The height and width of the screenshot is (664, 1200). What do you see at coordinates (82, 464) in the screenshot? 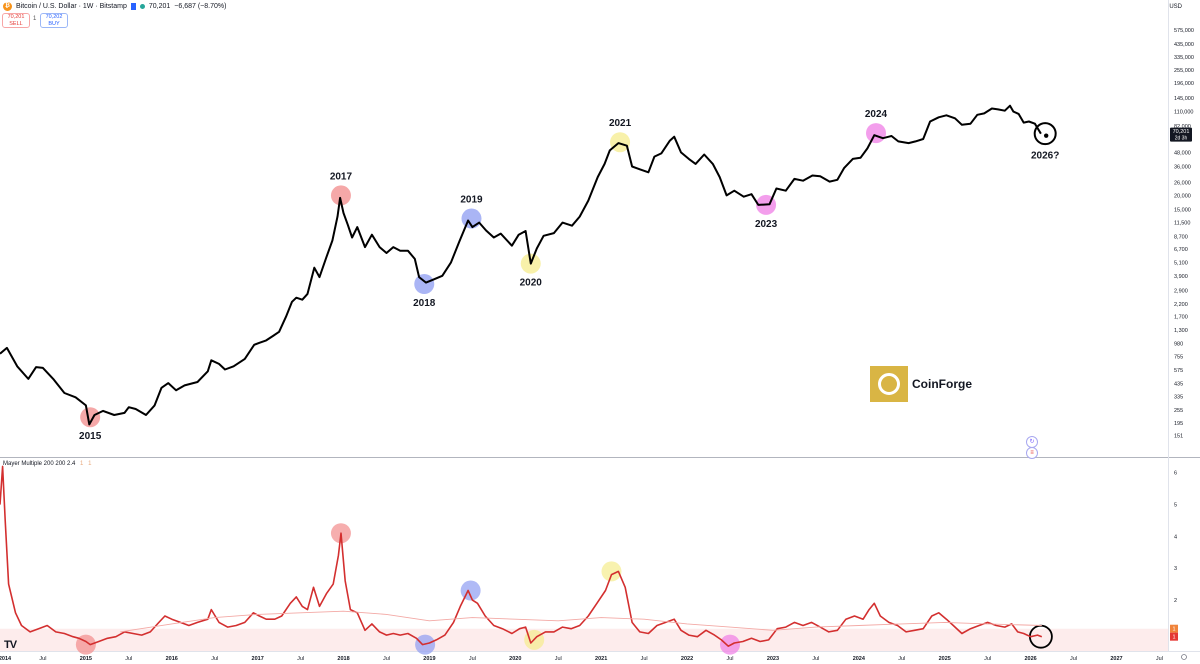
I see `indicator-value-1: 1` at bounding box center [82, 464].